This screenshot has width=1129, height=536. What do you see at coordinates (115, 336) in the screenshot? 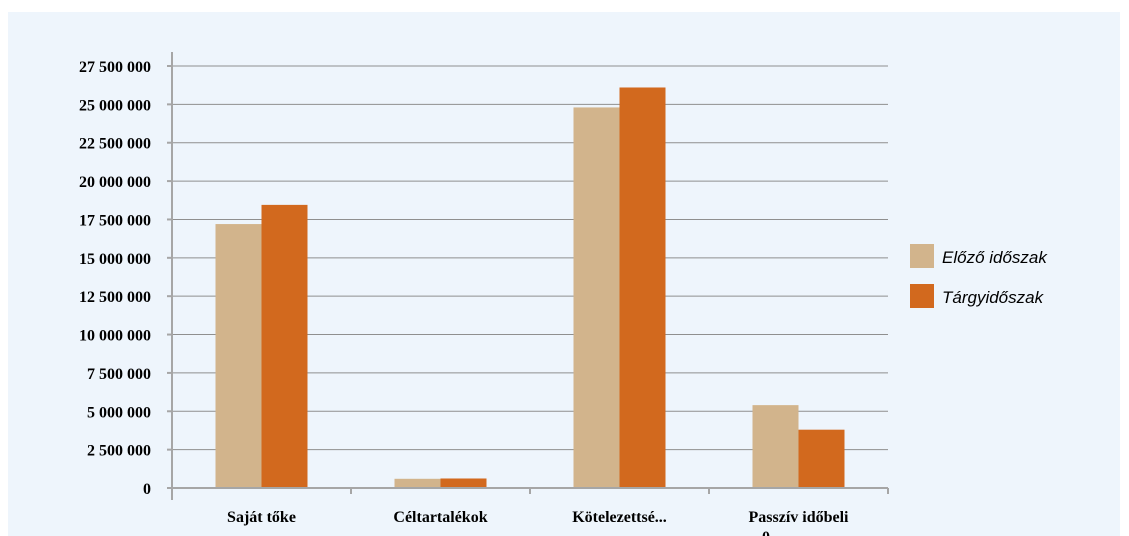
I see `y-tick-label: 10 000 000` at bounding box center [115, 336].